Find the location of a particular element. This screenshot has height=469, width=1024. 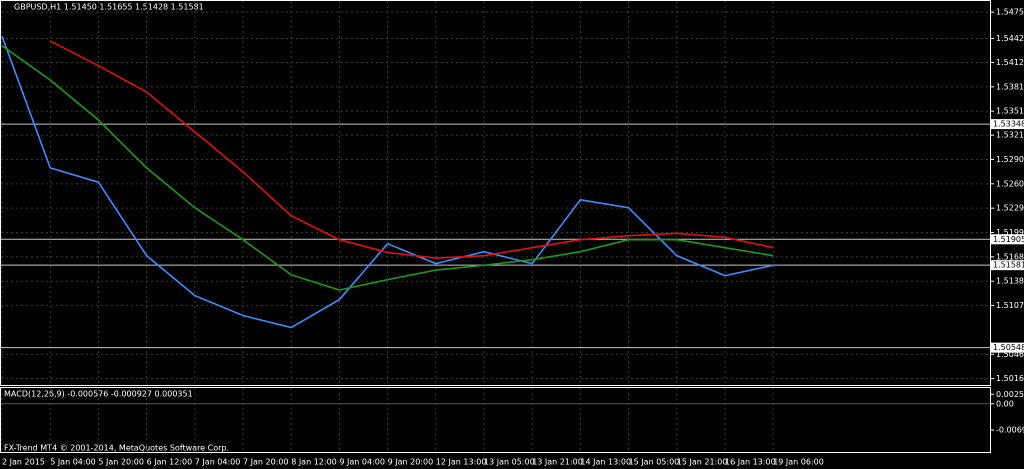

x-tick-label: 13 Jan 05:00 is located at coordinates (509, 462).